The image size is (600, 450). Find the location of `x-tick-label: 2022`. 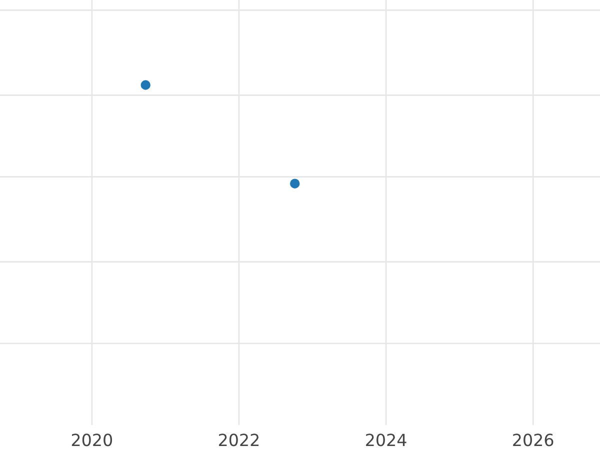

x-tick-label: 2022 is located at coordinates (238, 440).